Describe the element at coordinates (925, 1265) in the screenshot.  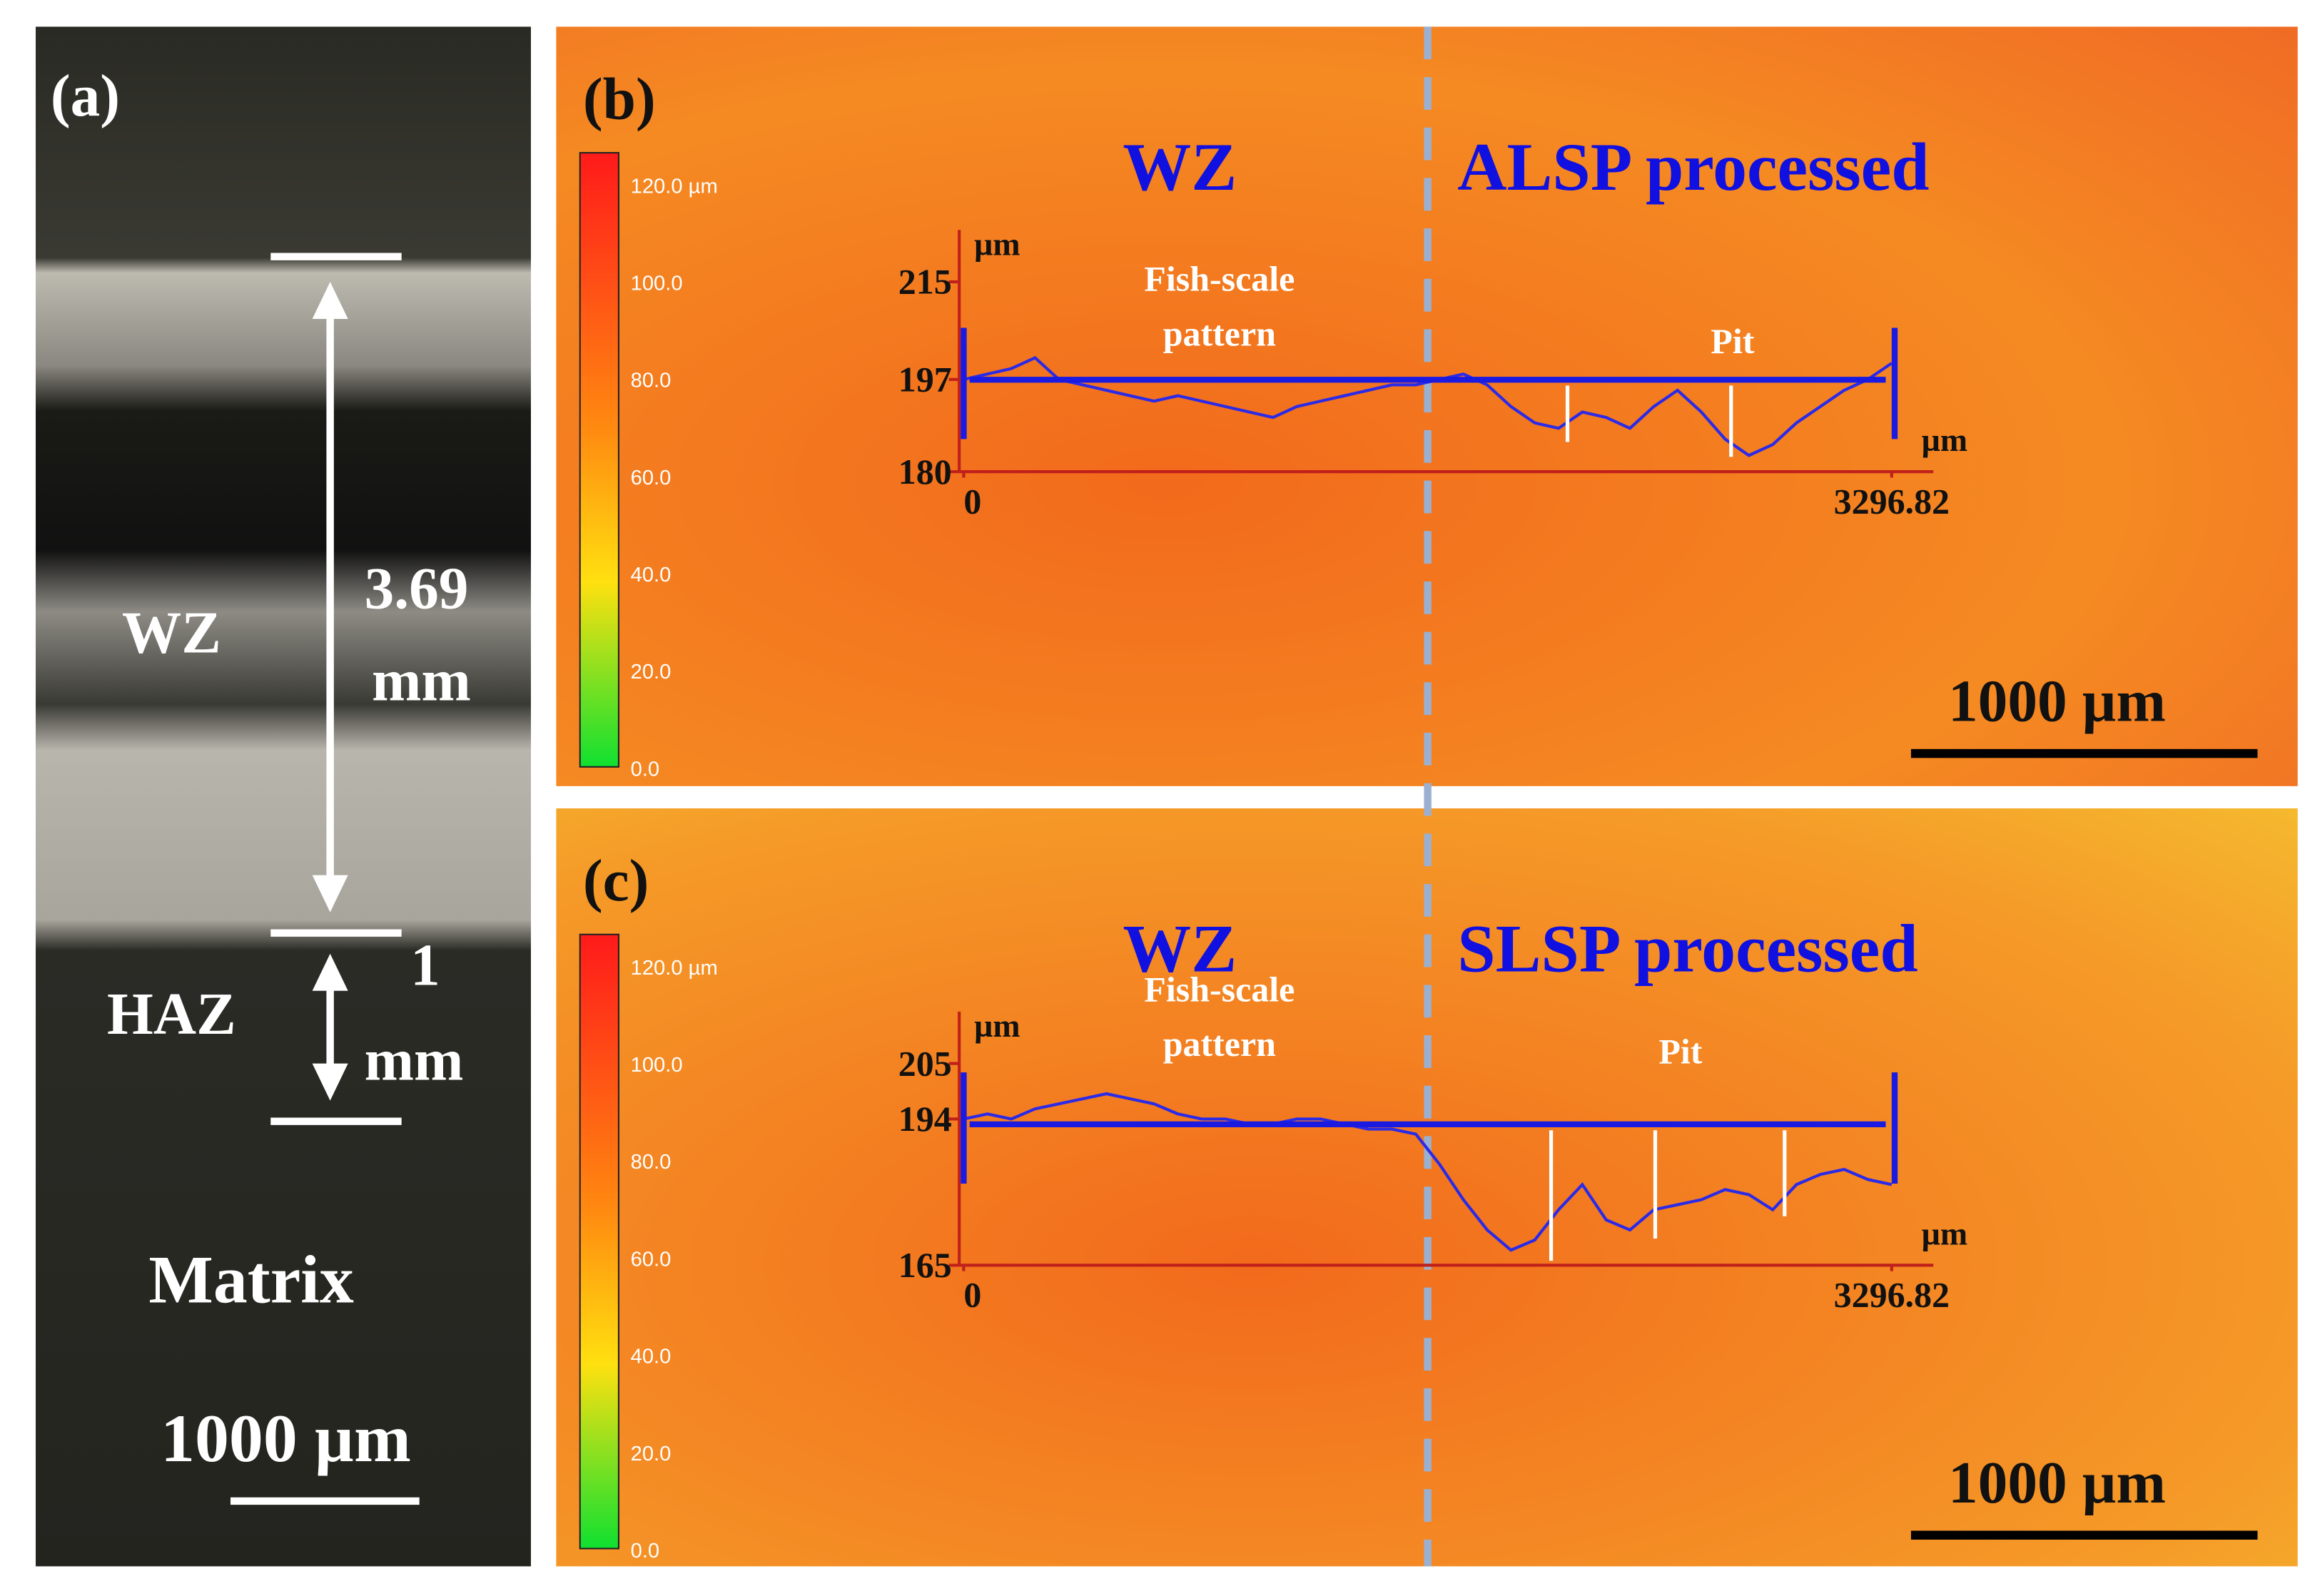
I see `y-tick-label: 165` at that location.